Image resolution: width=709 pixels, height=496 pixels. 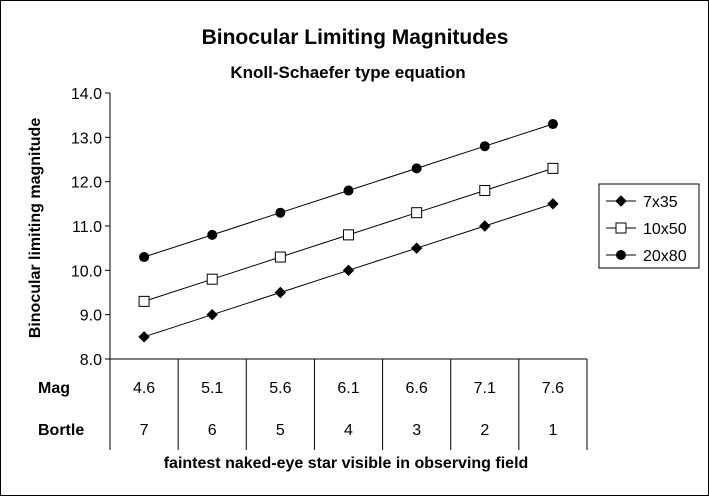 What do you see at coordinates (484, 430) in the screenshot?
I see `table-cell: 2` at bounding box center [484, 430].